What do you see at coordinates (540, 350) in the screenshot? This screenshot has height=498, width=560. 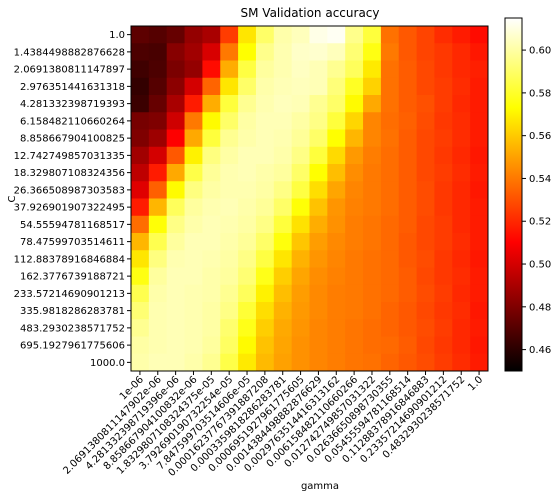 I see `colorbar-tick-label: 0.46` at bounding box center [540, 350].